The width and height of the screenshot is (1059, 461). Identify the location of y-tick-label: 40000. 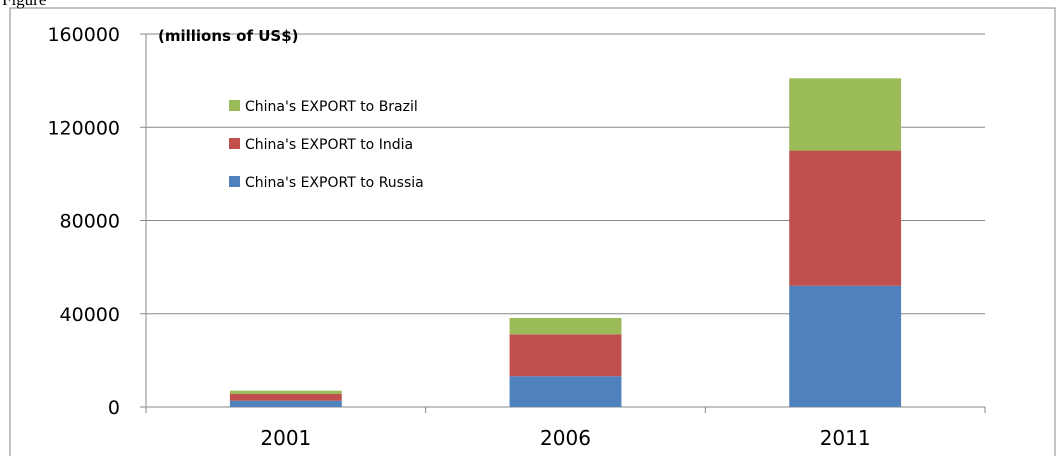
(90, 315).